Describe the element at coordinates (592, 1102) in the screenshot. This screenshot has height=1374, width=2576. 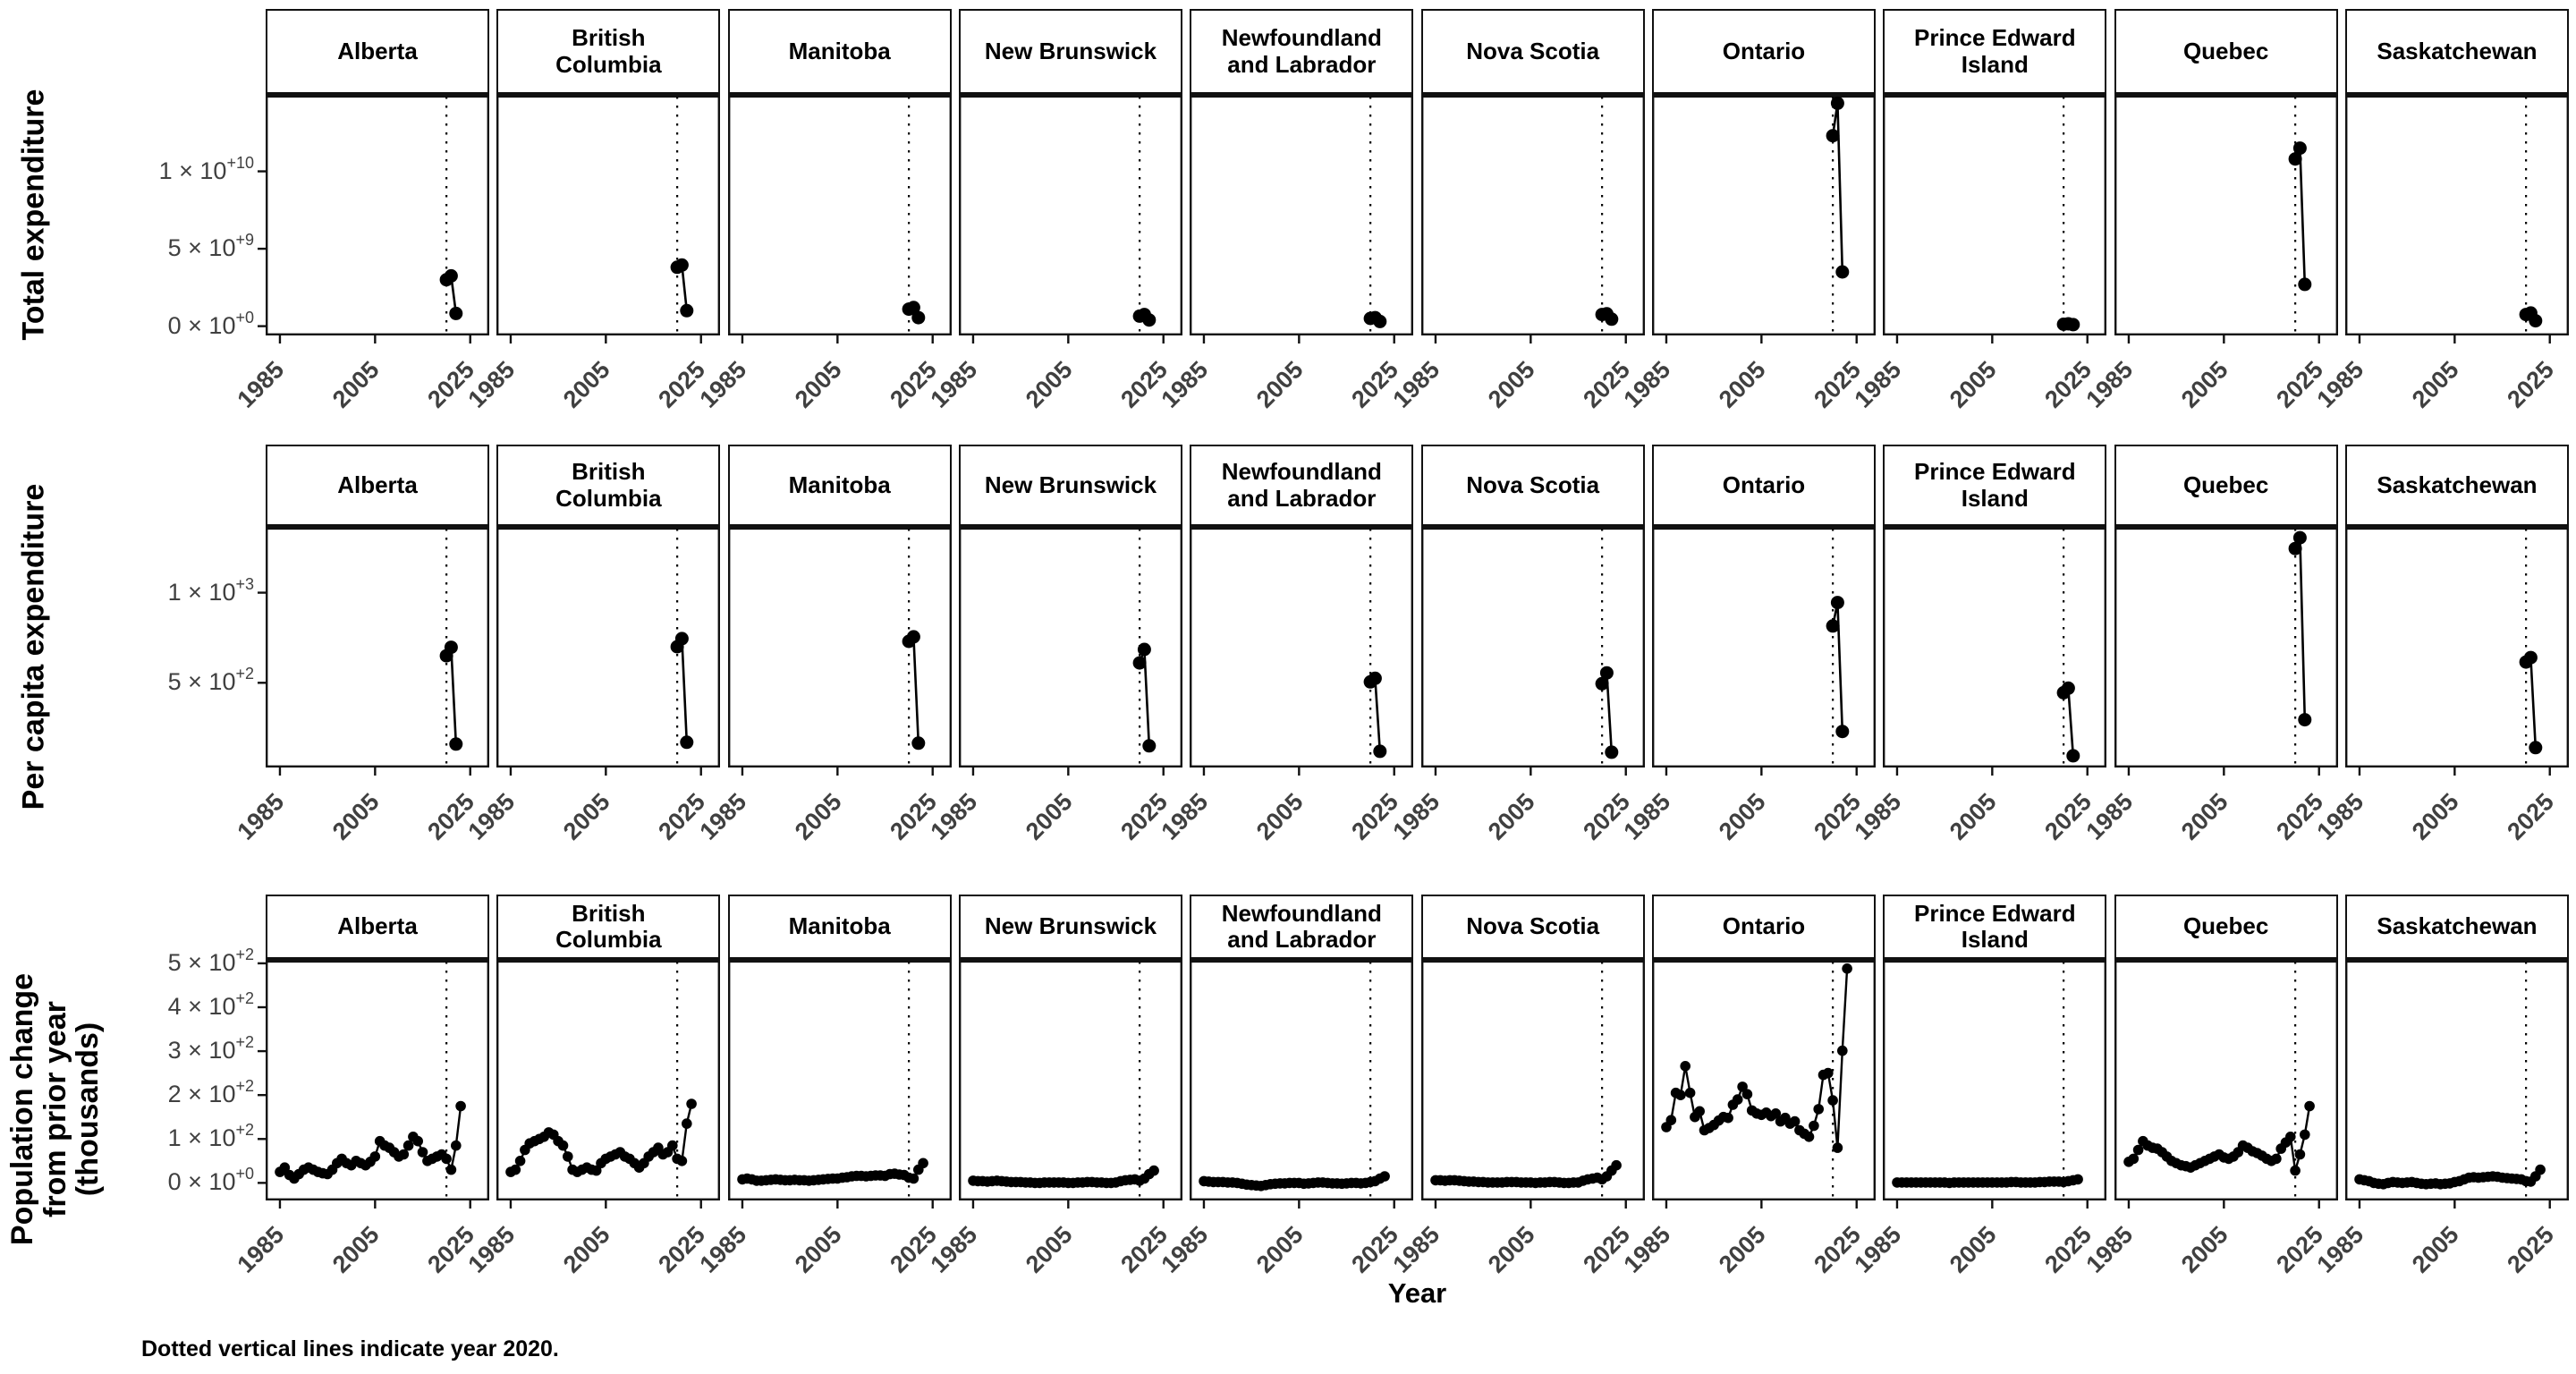
I see `facet-british-columbia: British Columbia 1985 2005 2025` at that location.